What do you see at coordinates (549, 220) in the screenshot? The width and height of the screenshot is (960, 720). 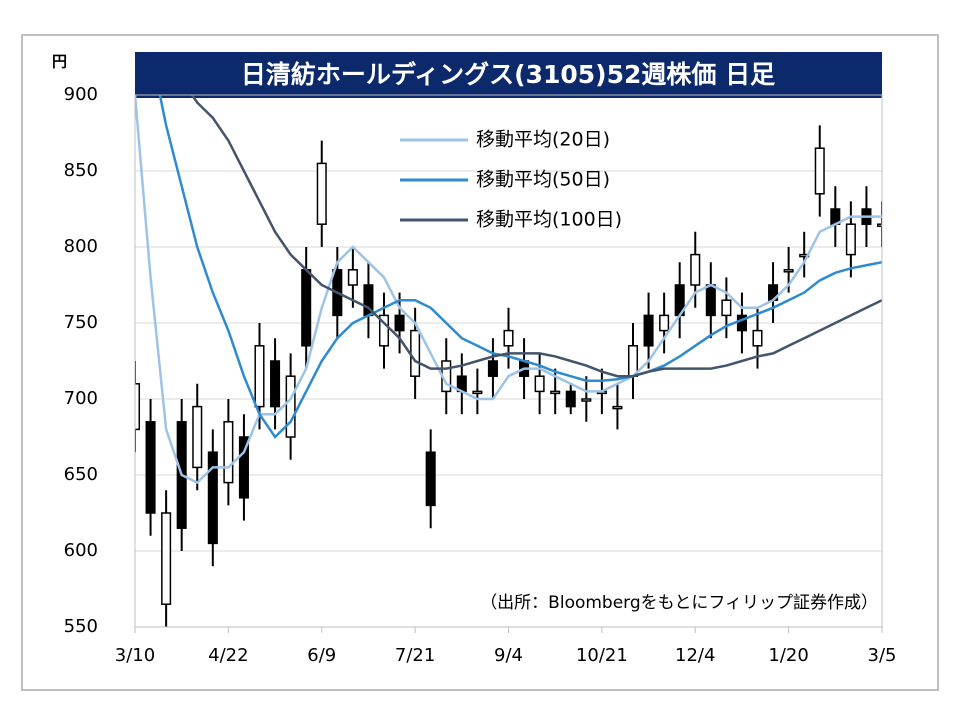 I see `legend-label: 移動平均(100日)` at bounding box center [549, 220].